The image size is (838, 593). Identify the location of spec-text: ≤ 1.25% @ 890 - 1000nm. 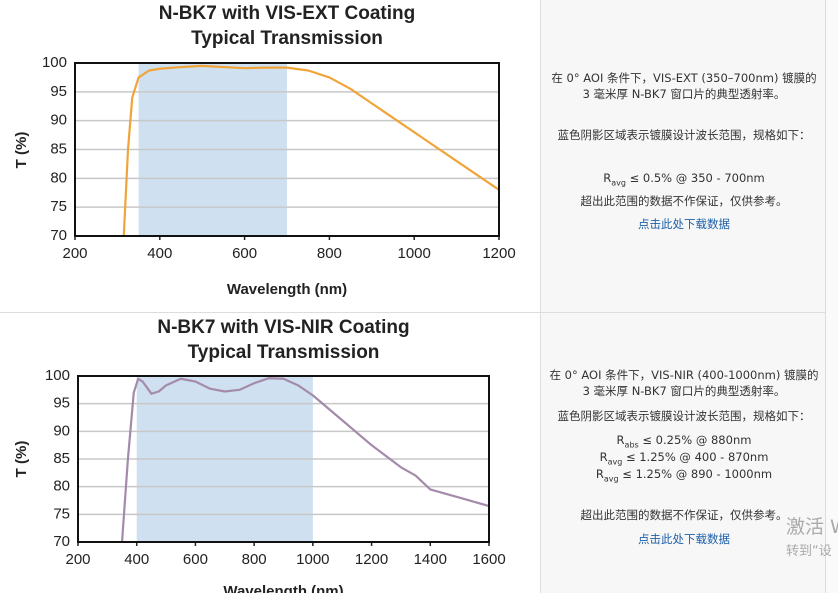
(697, 474).